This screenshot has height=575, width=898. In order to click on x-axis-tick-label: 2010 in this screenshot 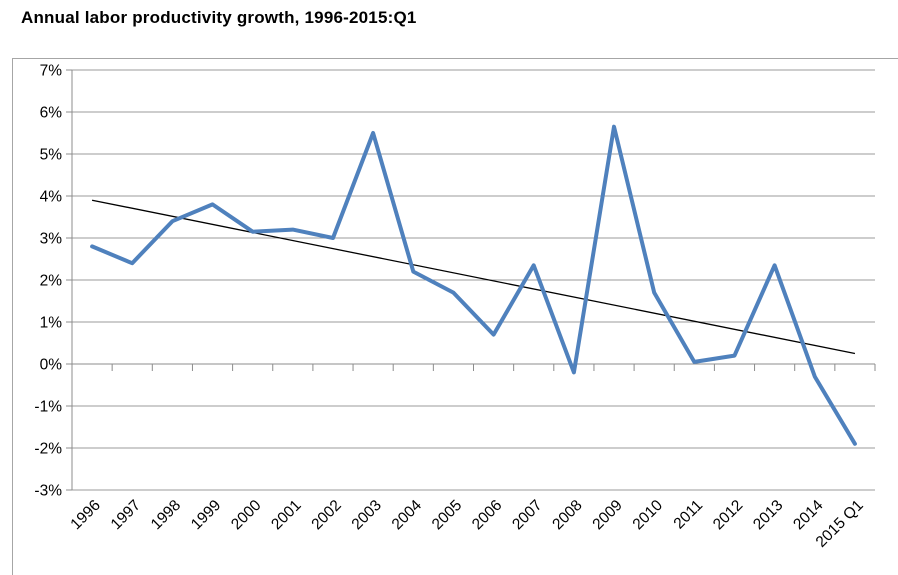, I will do `click(648, 515)`.